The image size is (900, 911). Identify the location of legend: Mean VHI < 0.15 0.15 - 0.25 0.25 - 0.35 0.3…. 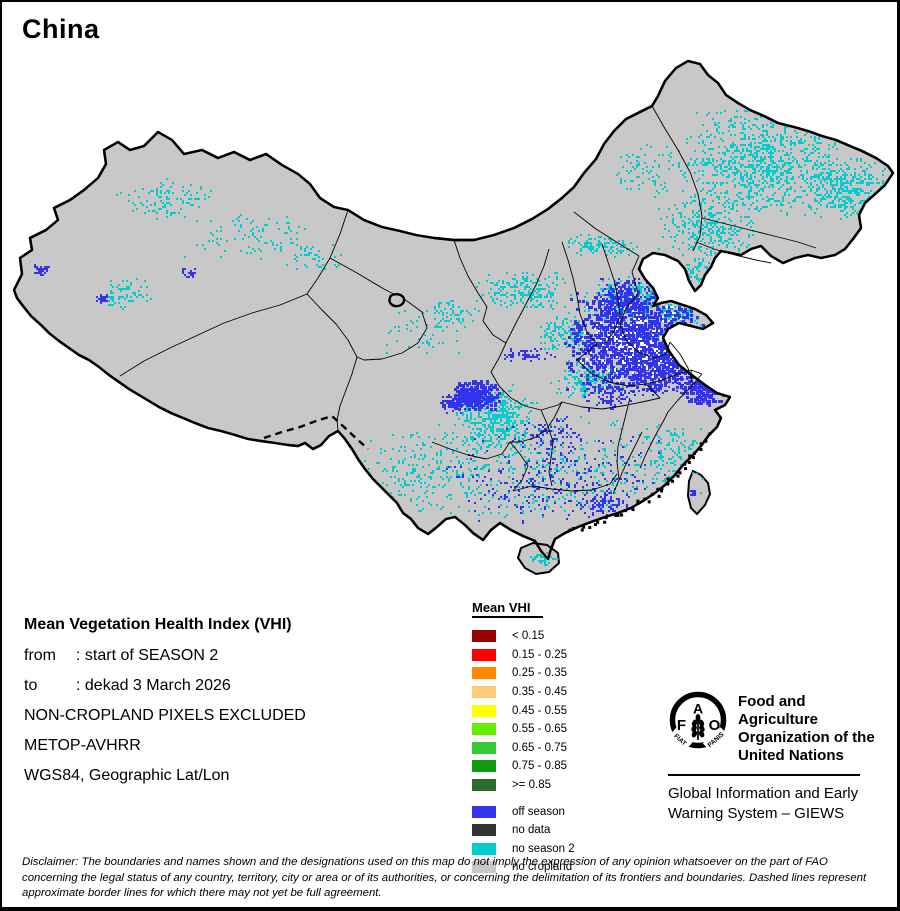
(523, 738).